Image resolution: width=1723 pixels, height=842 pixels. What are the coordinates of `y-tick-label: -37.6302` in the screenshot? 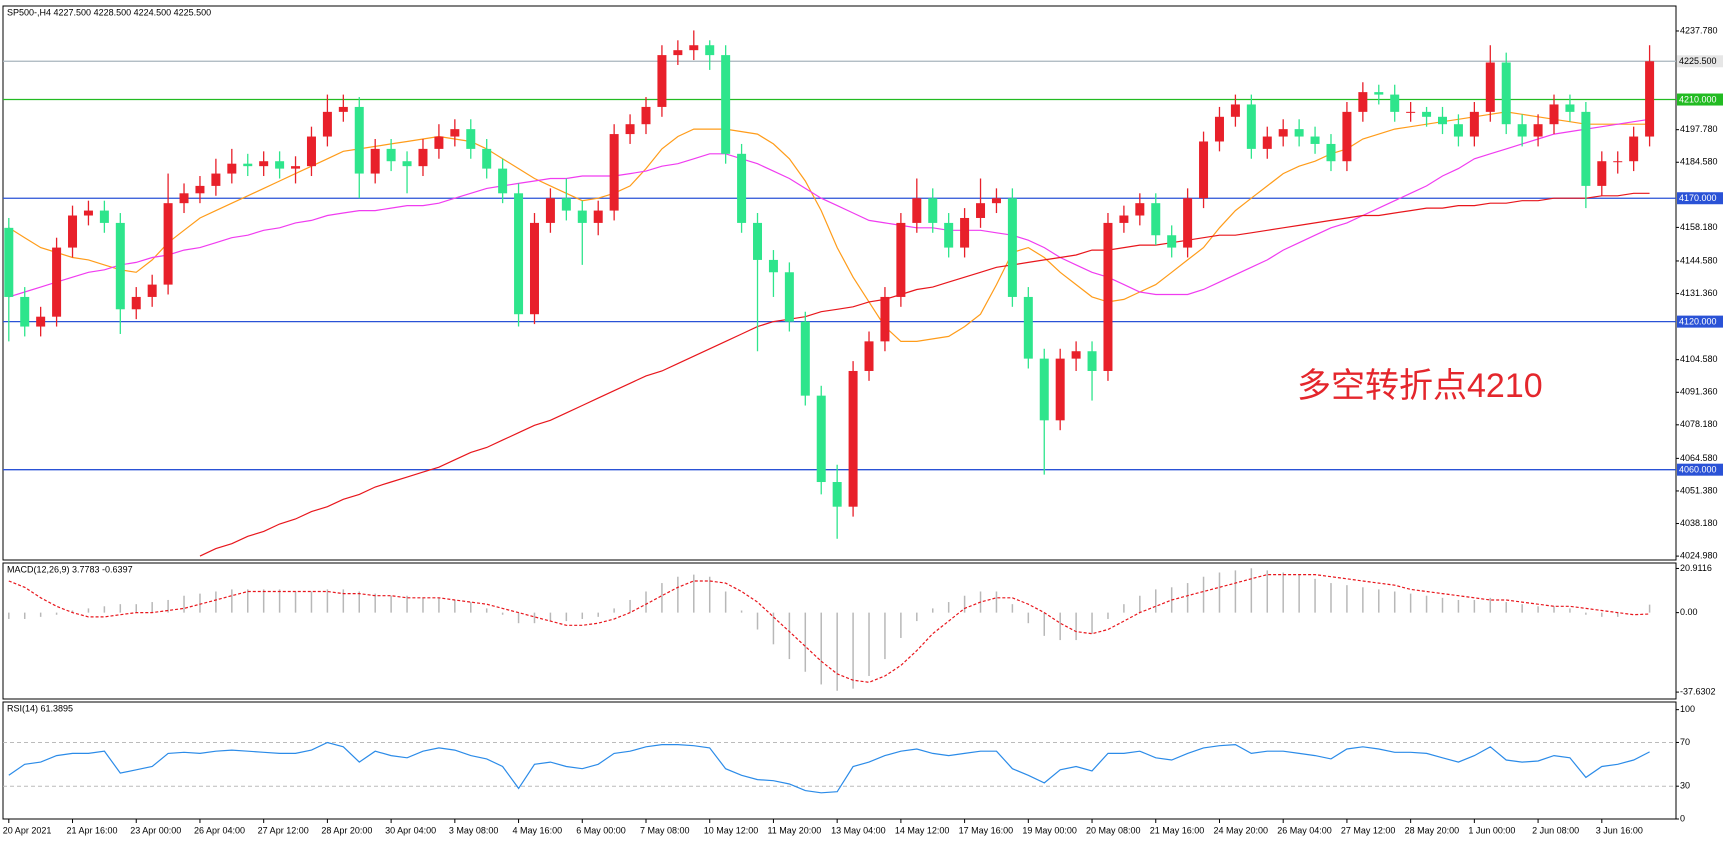 It's located at (1698, 691).